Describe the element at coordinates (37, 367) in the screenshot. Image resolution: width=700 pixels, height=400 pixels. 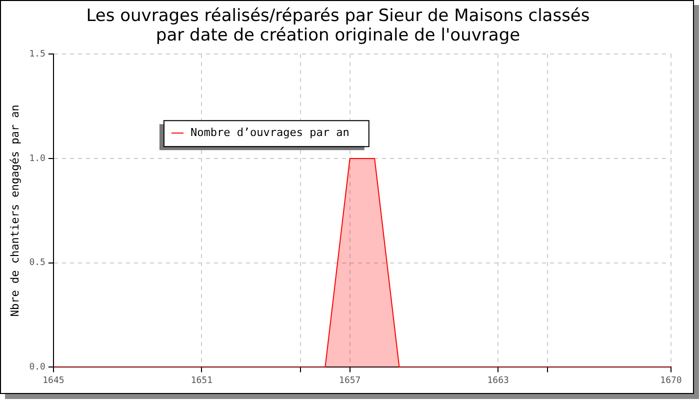
I see `y-tick-label: 0.0` at that location.